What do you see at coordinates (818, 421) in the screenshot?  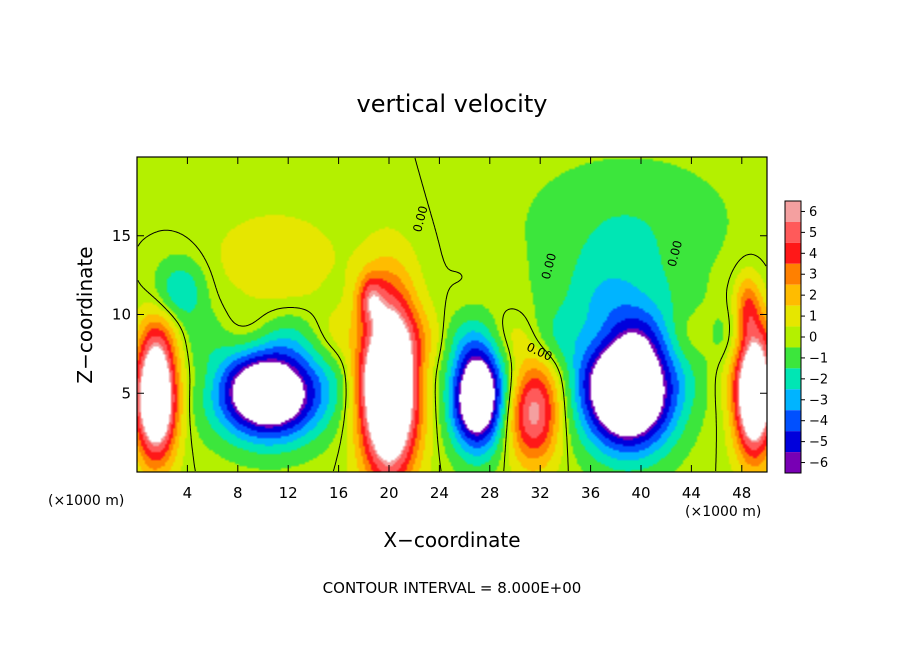 I see `colorbar-tick-label: −4` at bounding box center [818, 421].